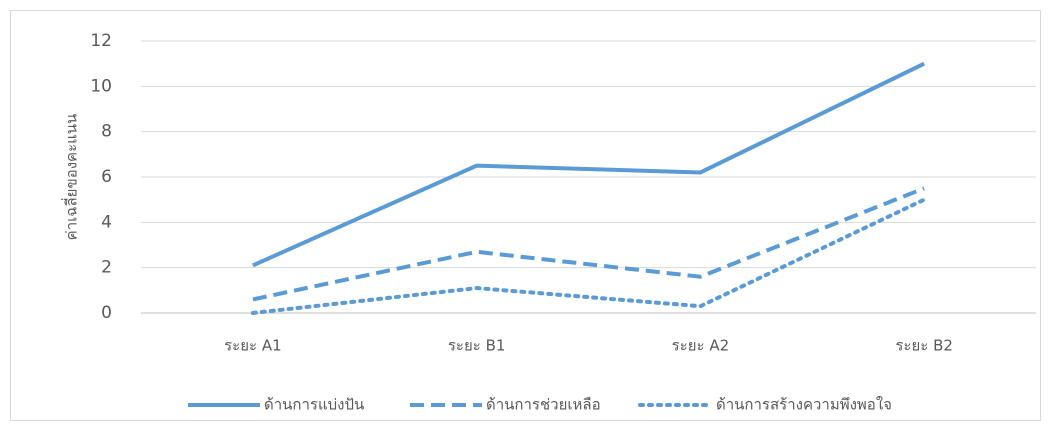 The height and width of the screenshot is (432, 1052). I want to click on y-tick-label: 6, so click(106, 177).